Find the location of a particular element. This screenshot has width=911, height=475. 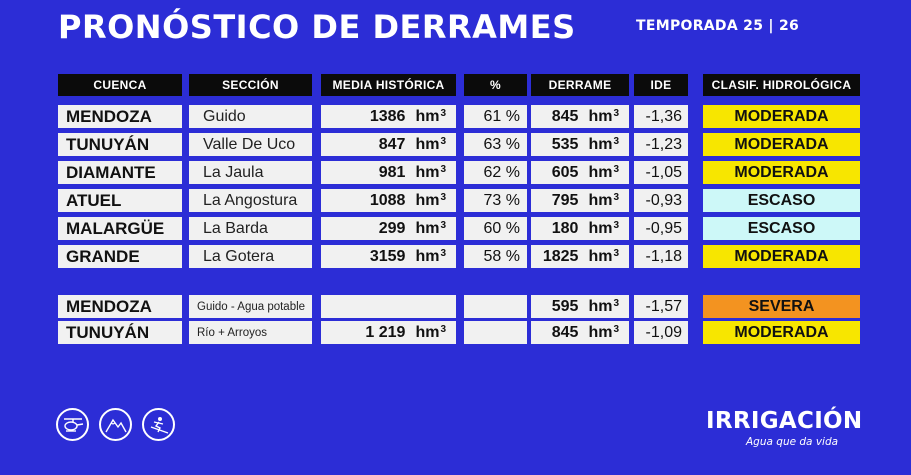

value: 1386 is located at coordinates (387, 116).